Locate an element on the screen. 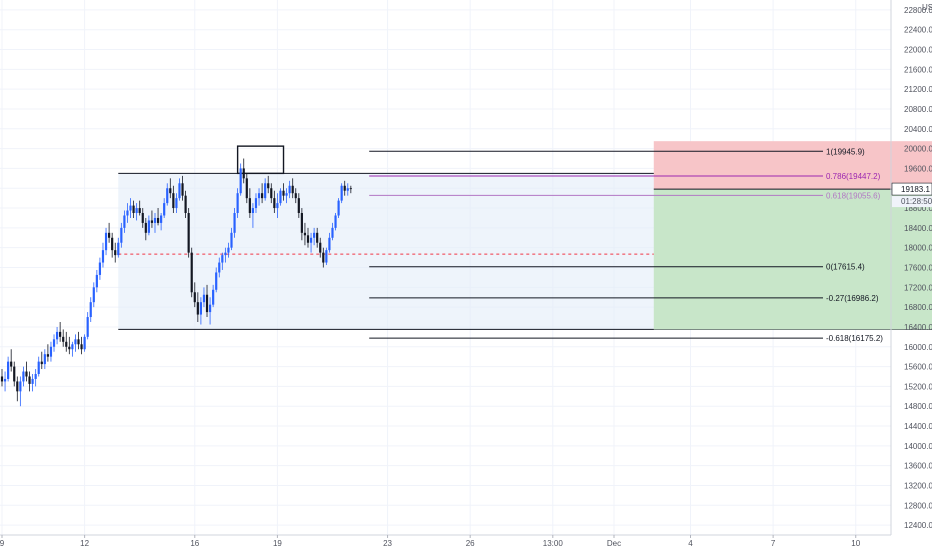  price-tick-label: 21600.0 is located at coordinates (918, 69).